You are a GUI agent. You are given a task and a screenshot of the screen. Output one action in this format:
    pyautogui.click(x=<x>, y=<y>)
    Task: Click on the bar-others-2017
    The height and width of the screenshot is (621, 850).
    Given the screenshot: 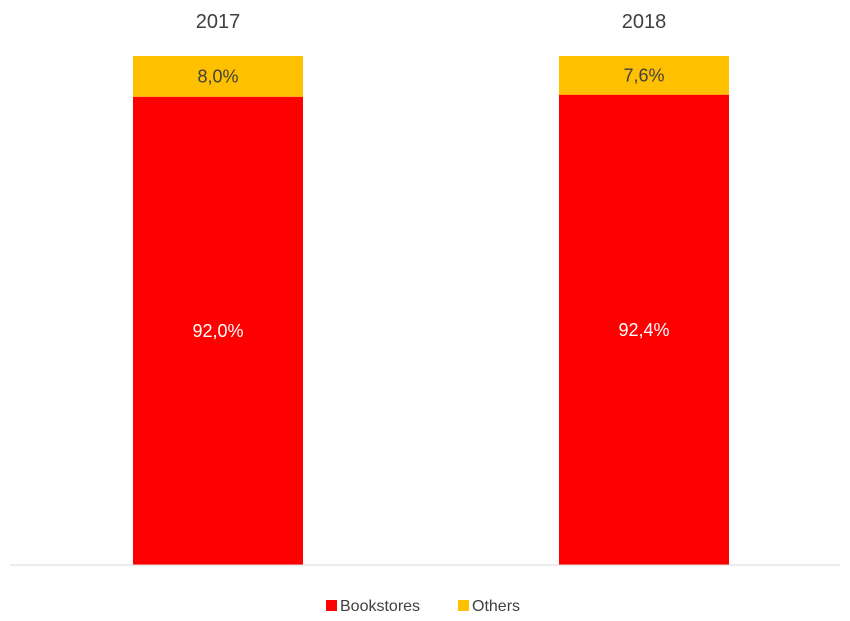 What is the action you would take?
    pyautogui.click(x=218, y=76)
    